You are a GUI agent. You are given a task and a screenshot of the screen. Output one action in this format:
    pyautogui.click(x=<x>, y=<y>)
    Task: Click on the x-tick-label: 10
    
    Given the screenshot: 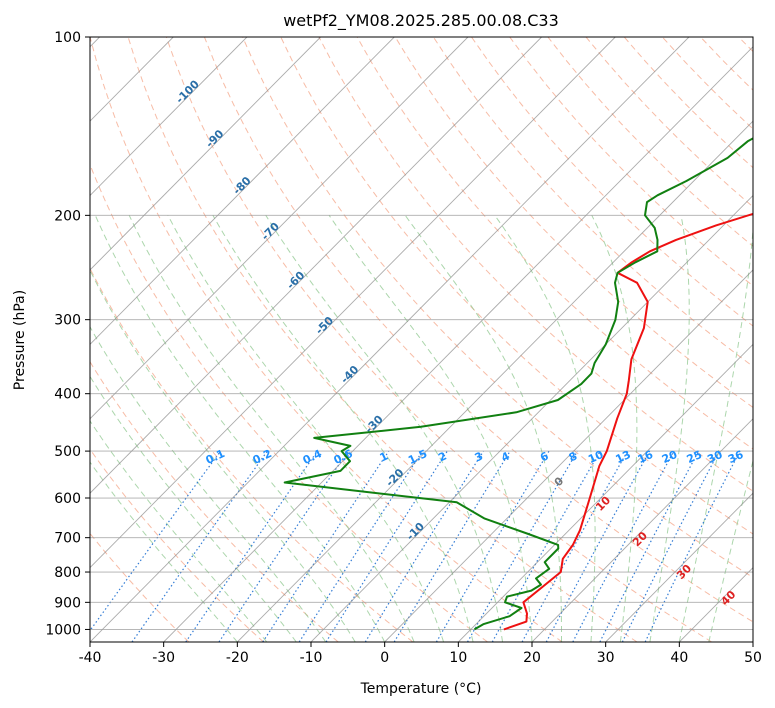 What is the action you would take?
    pyautogui.click(x=458, y=658)
    